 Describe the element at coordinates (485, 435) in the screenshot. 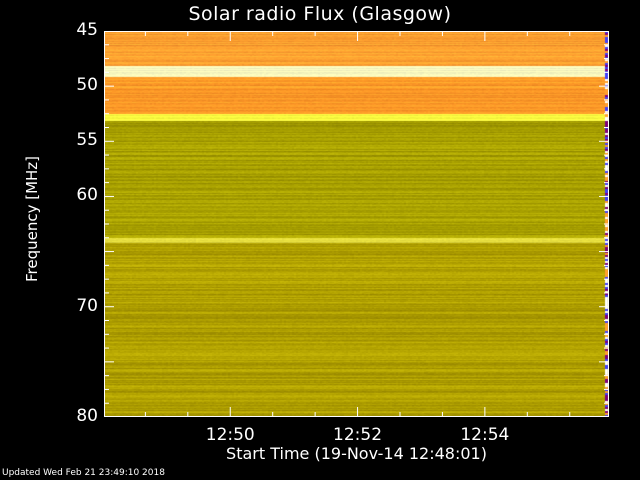

I see `x-tick-label: 12:54` at that location.